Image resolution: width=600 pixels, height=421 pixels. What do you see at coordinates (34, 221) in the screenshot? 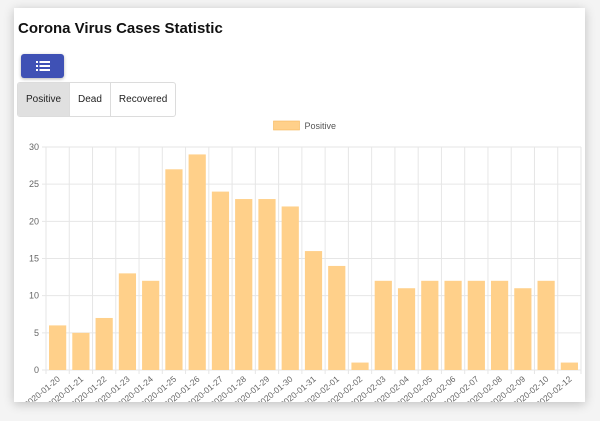
I see `y-tick-label: 20` at bounding box center [34, 221].